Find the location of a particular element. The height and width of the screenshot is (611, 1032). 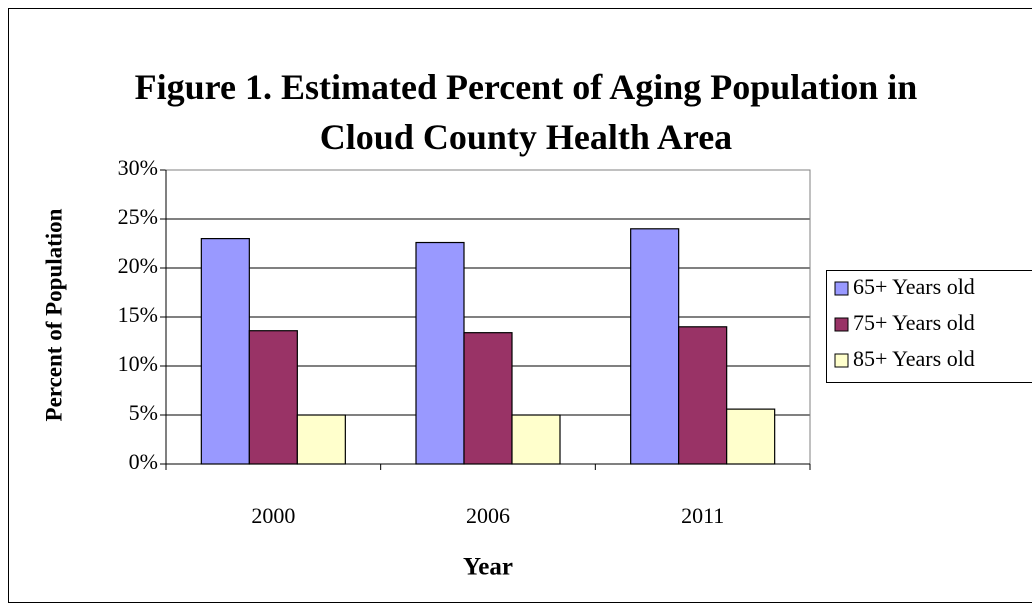

legend-label: 65+ Years old is located at coordinates (914, 286).